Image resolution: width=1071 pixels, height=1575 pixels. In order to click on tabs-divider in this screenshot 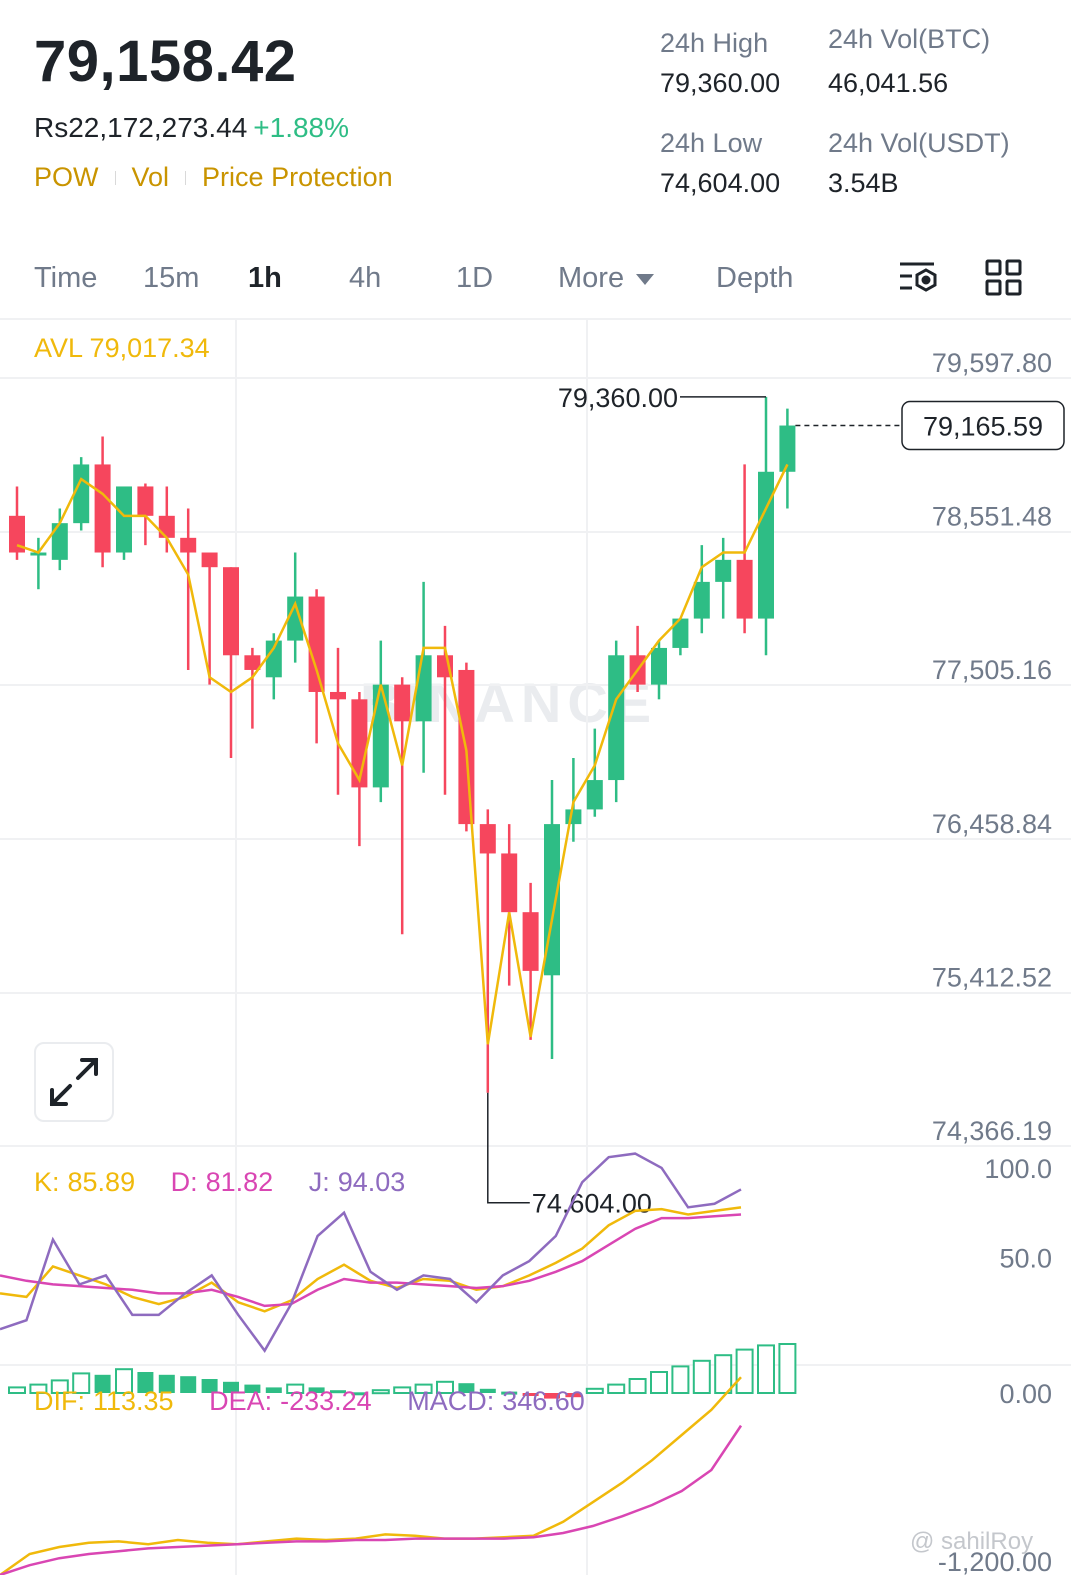, I will do `click(535, 319)`.